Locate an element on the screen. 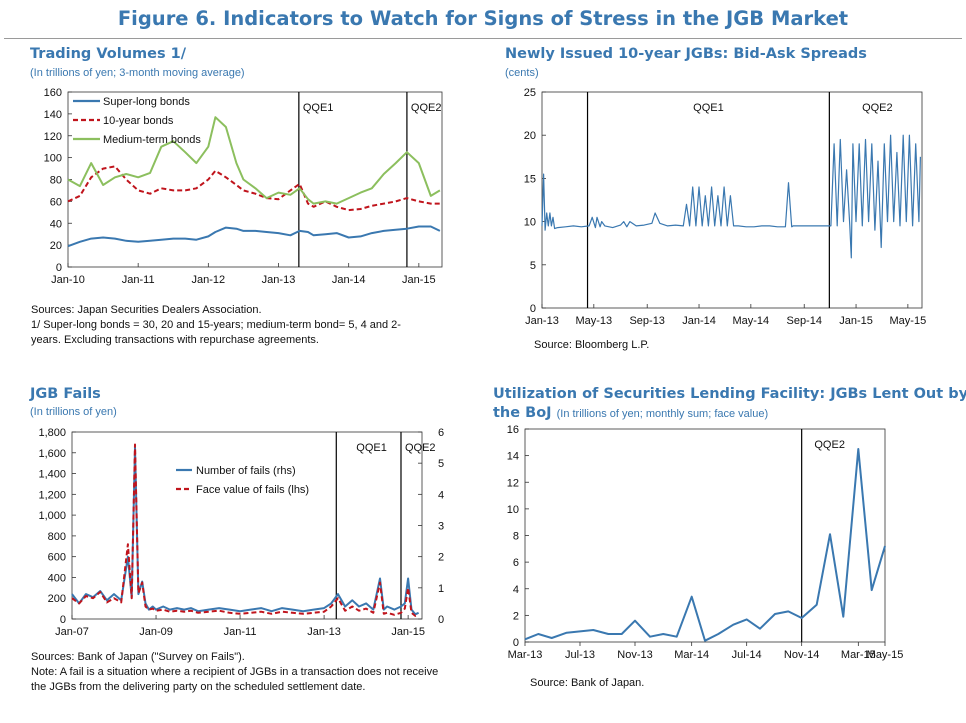 The height and width of the screenshot is (723, 966). trading-legend-label: Medium-term bonds is located at coordinates (152, 140).